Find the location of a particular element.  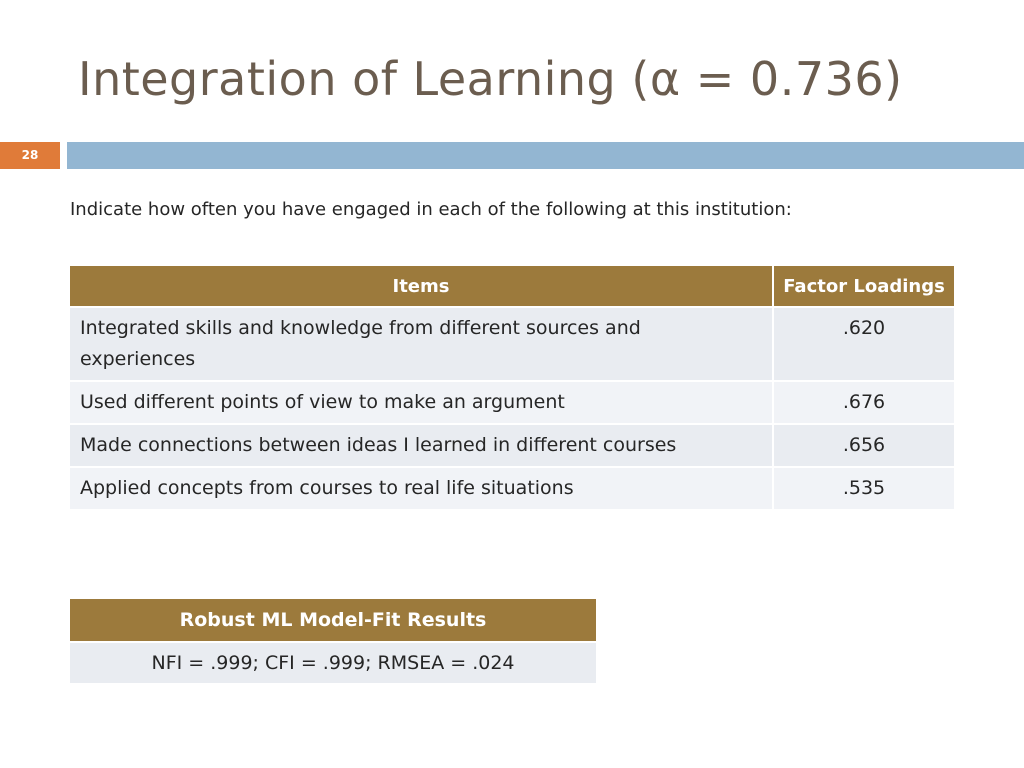

fit-header-row: Robust ML Model-Fit Results is located at coordinates (333, 620).